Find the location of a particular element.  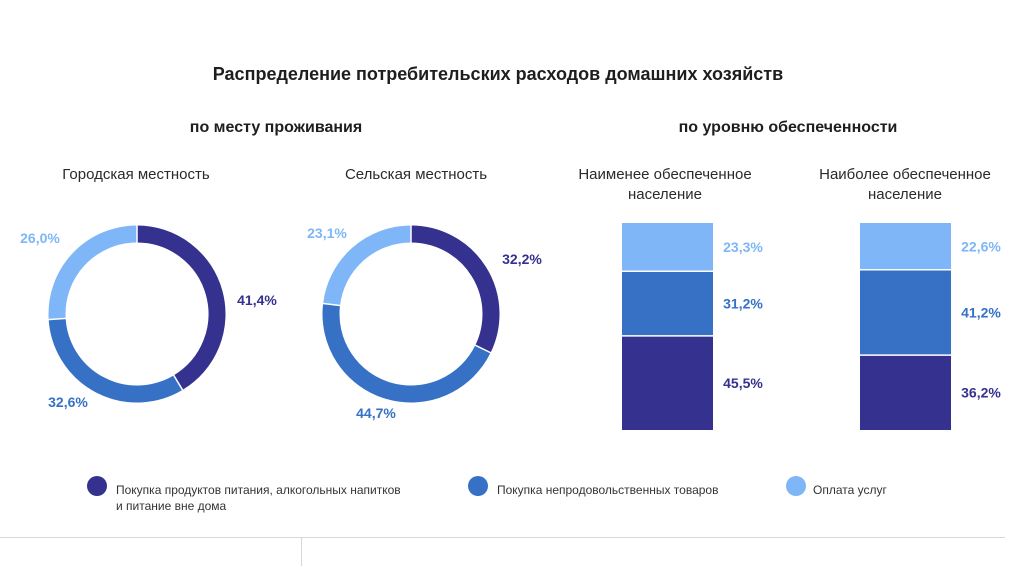

bar-title-high-income: Наиболее обеспеченное население is located at coordinates (905, 185).